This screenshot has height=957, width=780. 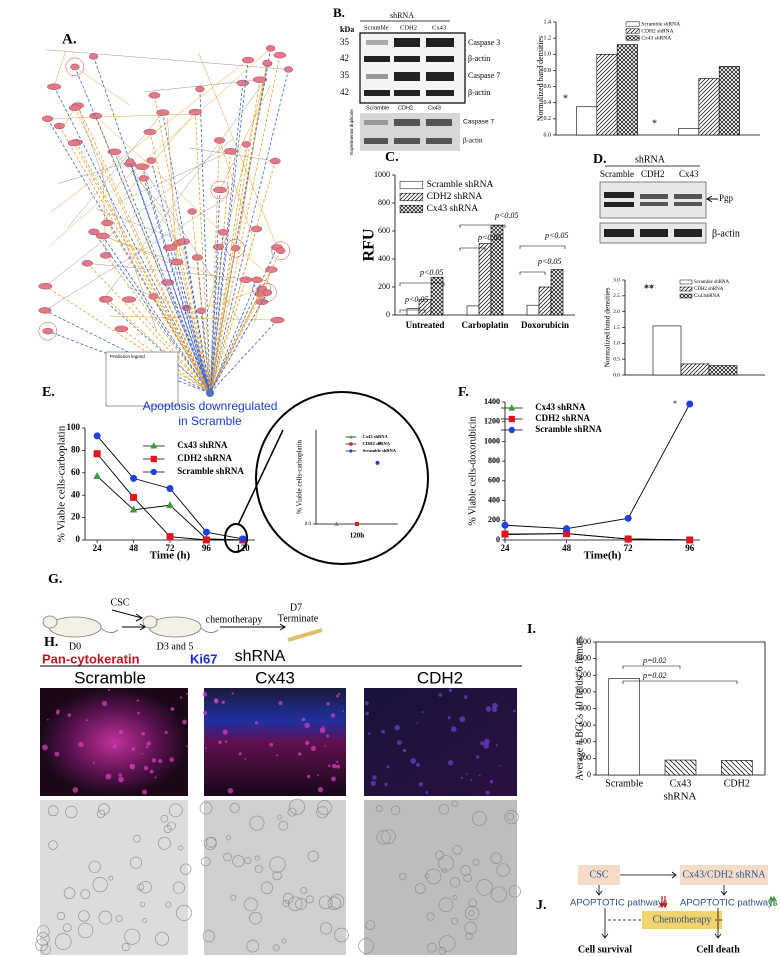 What do you see at coordinates (69, 39) in the screenshot?
I see `panel-label: A.` at bounding box center [69, 39].